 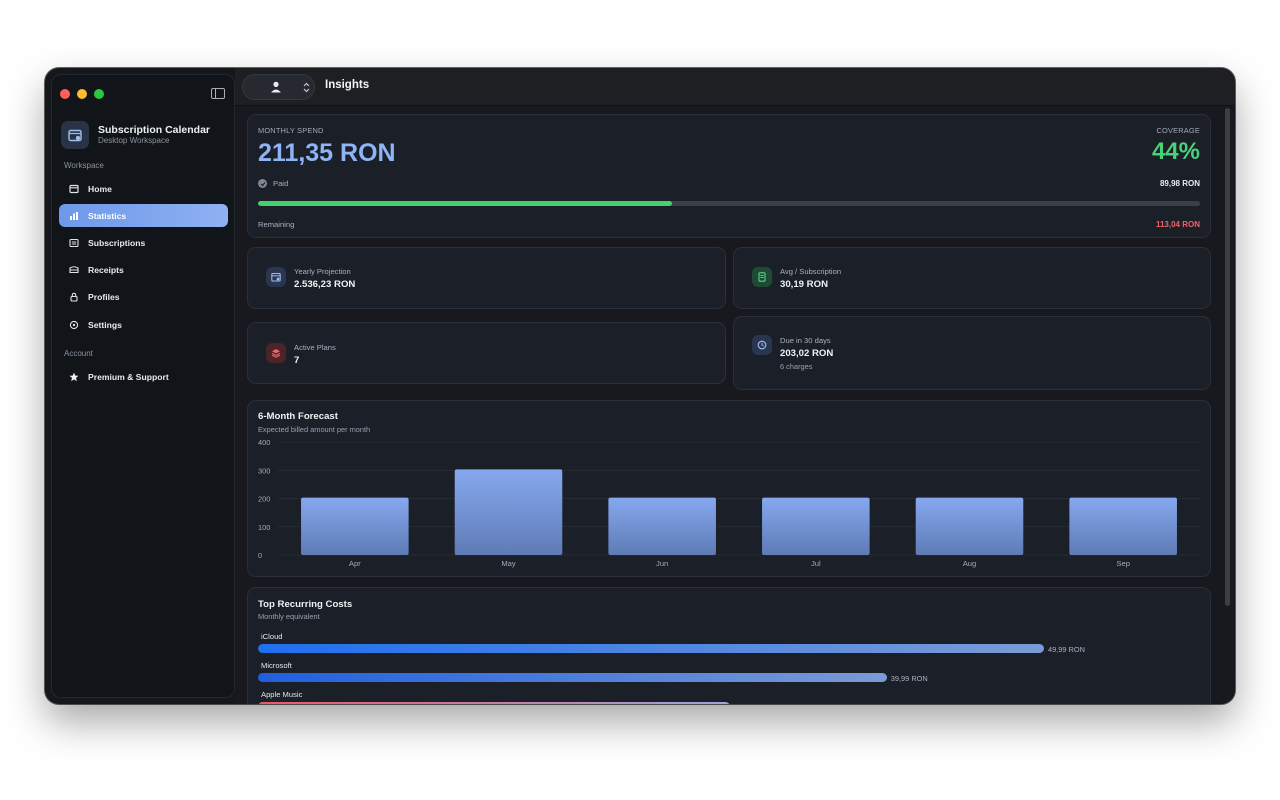 What do you see at coordinates (314, 429) in the screenshot?
I see `forecast-subtitle: Expected billed amount per month` at bounding box center [314, 429].